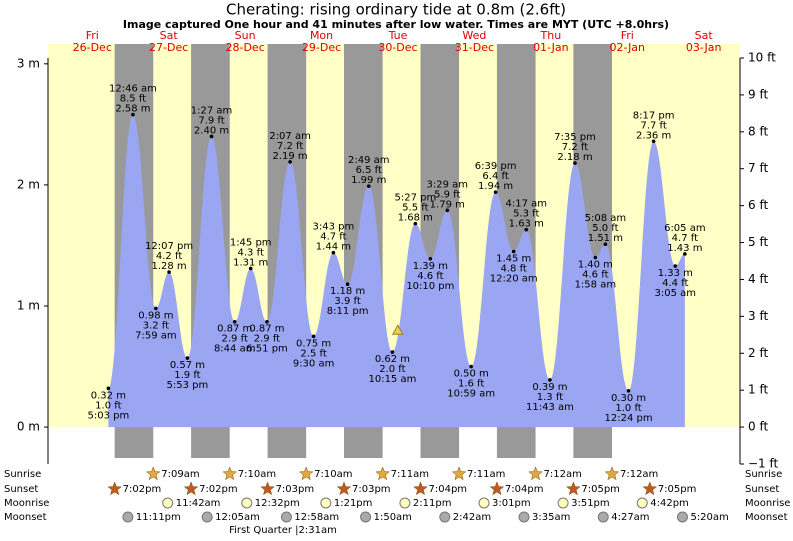 The height and width of the screenshot is (541, 793). Describe the element at coordinates (108, 415) in the screenshot. I see `tide-label: 5:03 pm` at that location.